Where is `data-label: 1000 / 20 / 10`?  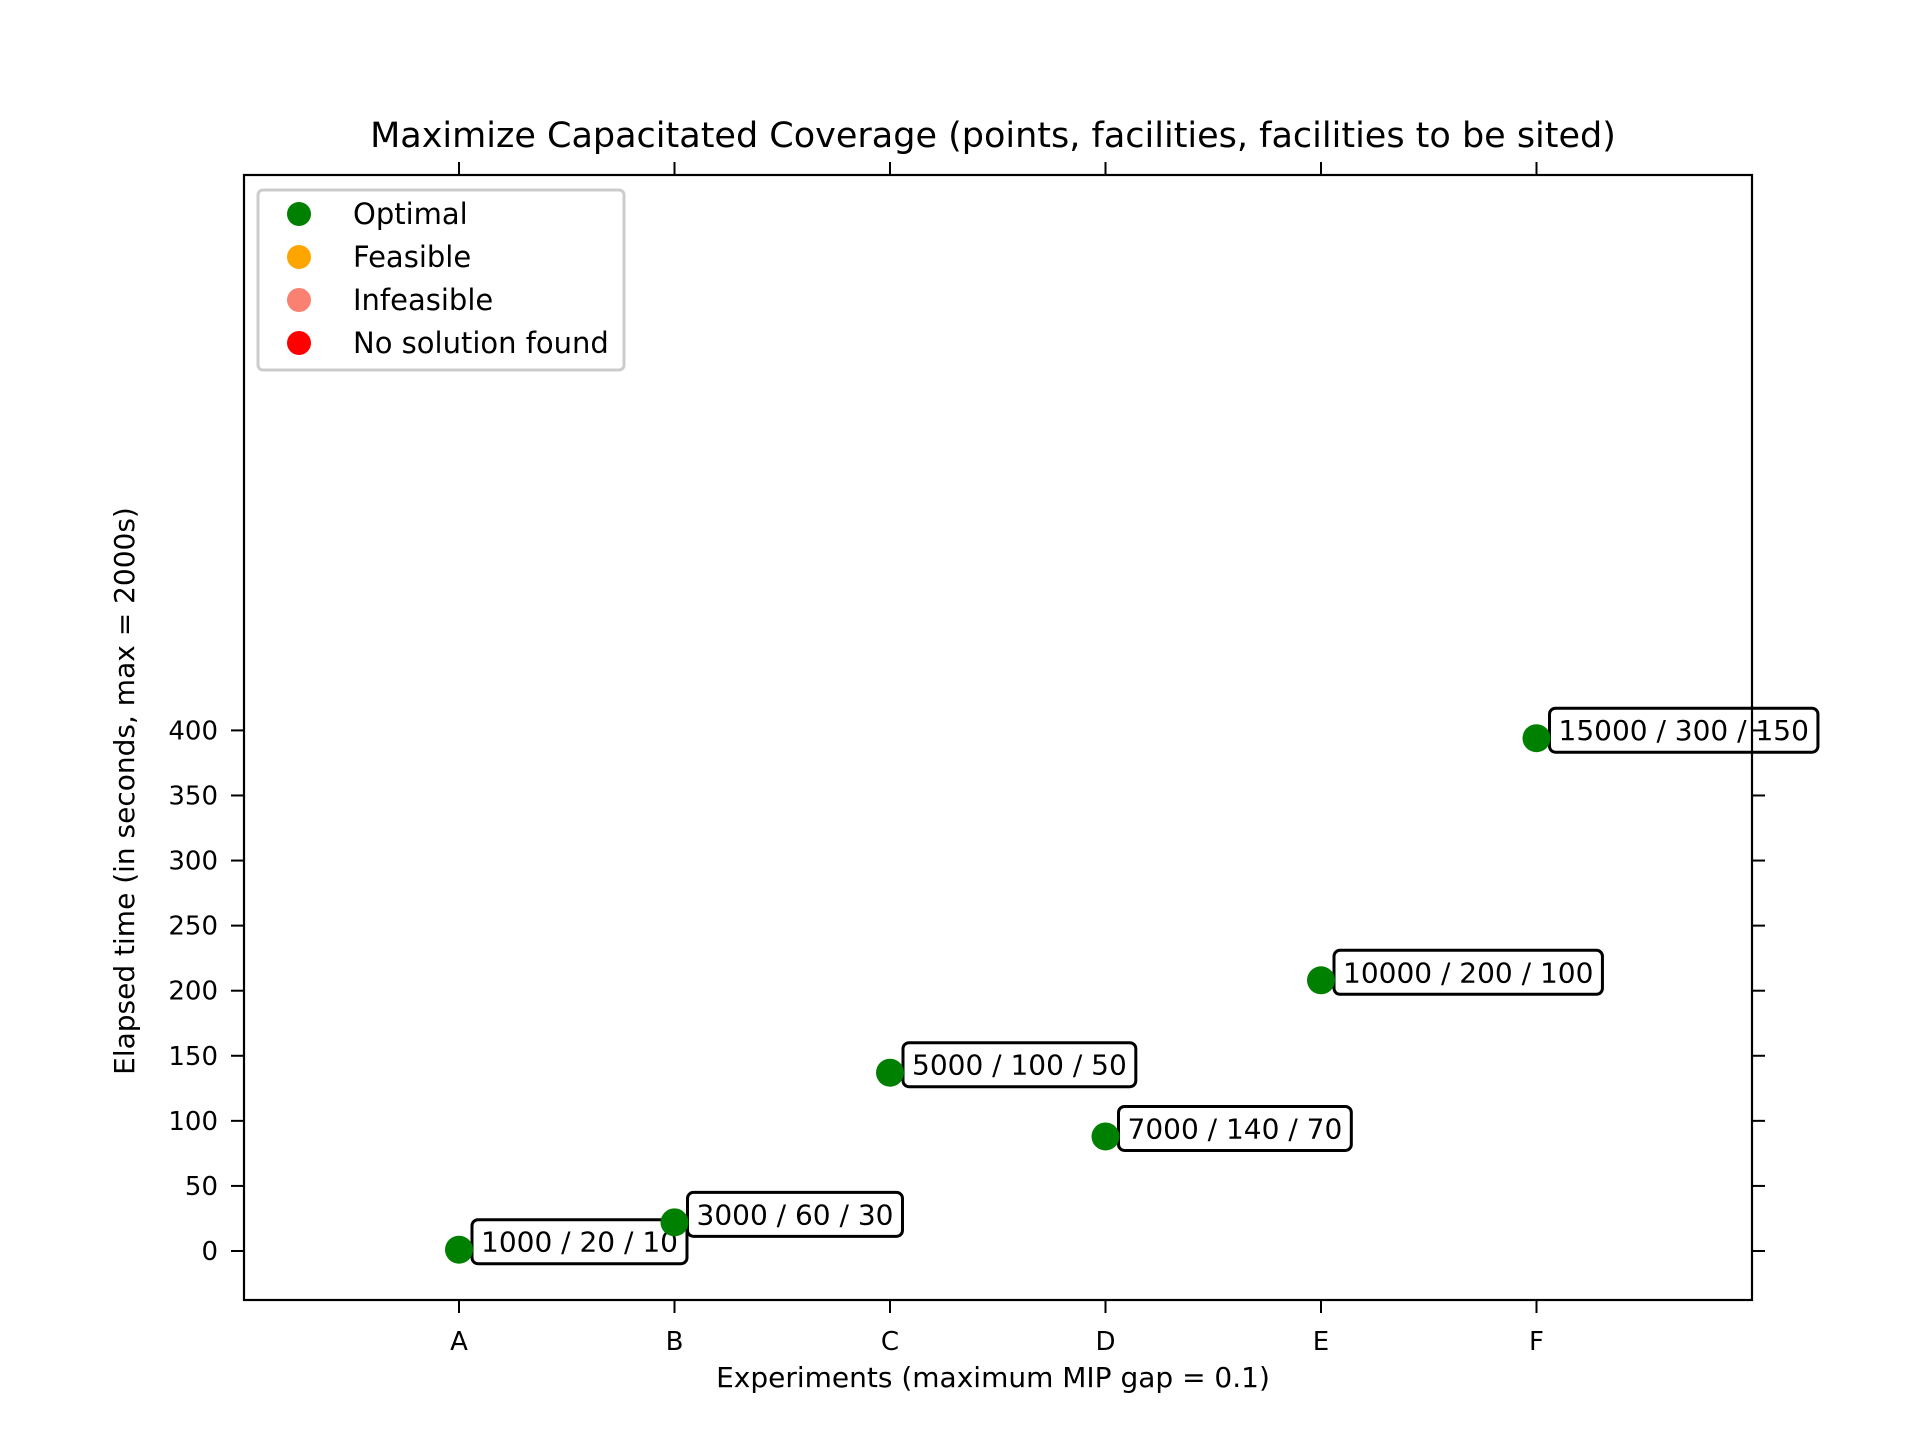 data-label: 1000 / 20 / 10 is located at coordinates (579, 1242).